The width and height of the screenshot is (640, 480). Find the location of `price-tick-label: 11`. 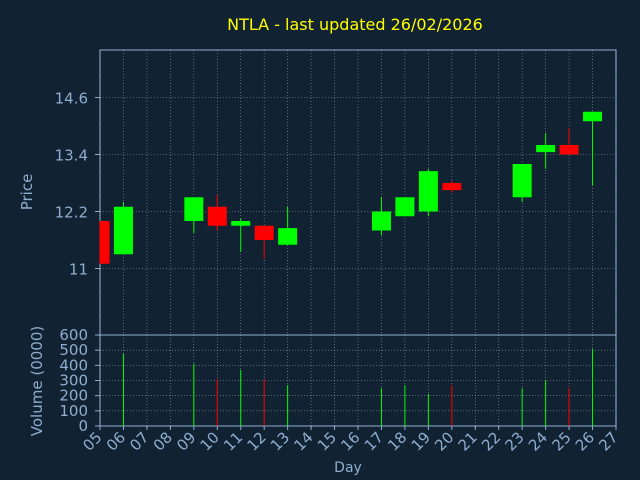

price-tick-label: 11 is located at coordinates (78, 270).